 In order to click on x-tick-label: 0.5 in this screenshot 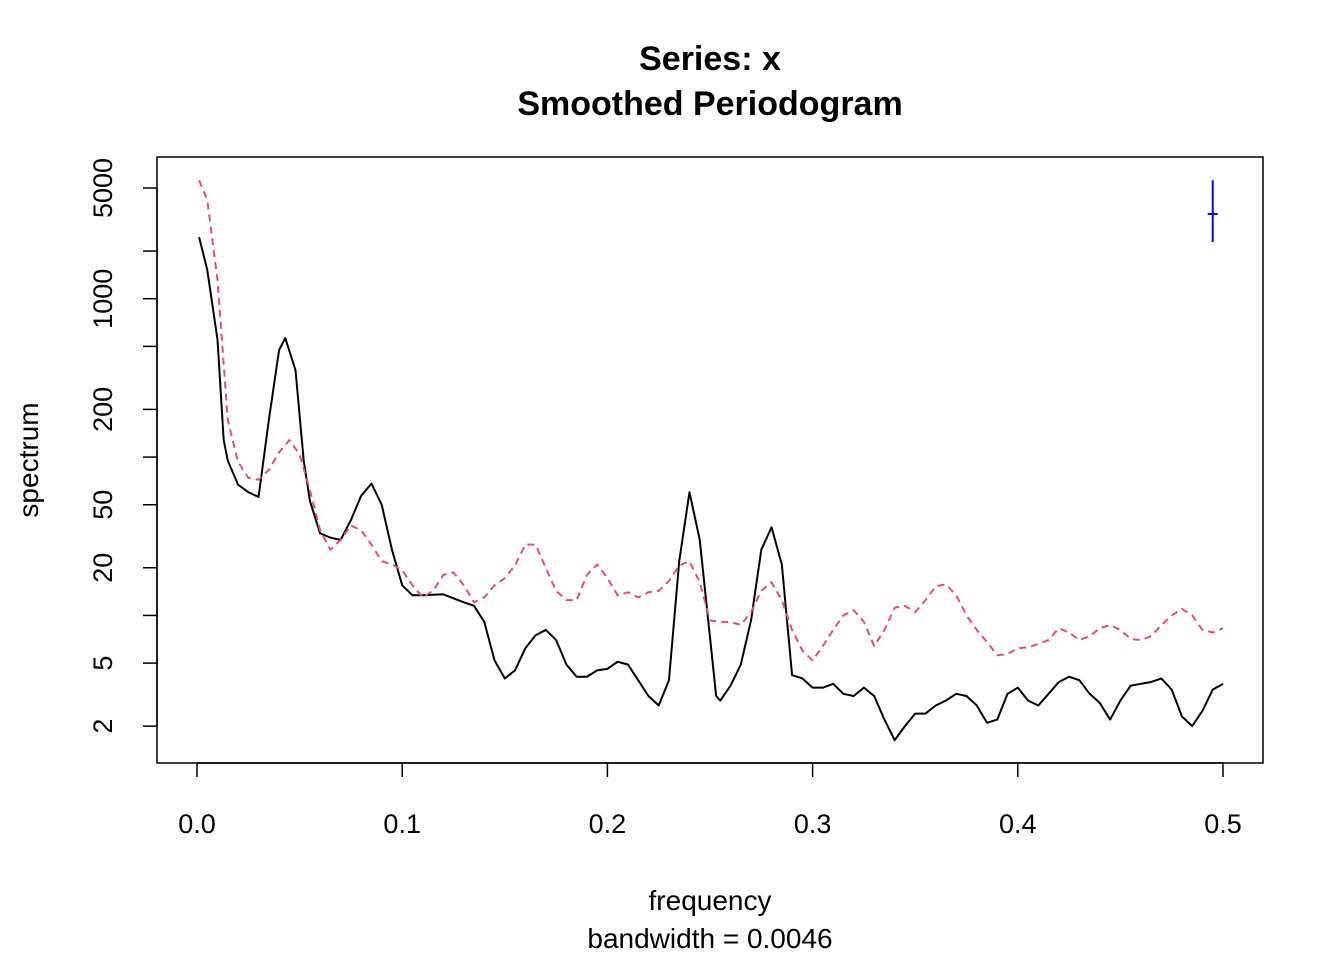, I will do `click(1223, 824)`.